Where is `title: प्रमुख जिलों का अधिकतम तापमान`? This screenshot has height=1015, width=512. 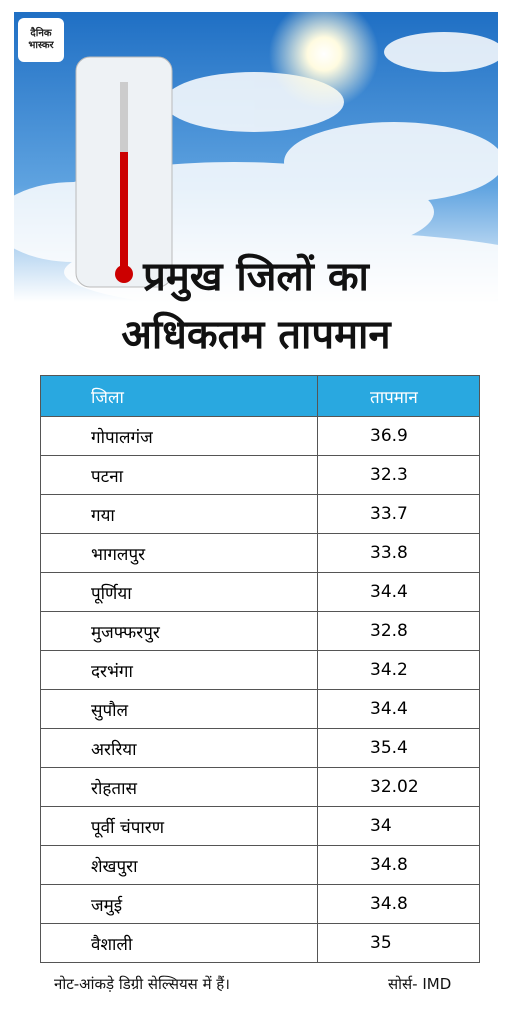
title: प्रमुख जिलों का अधिकतम तापमान is located at coordinates (256, 306).